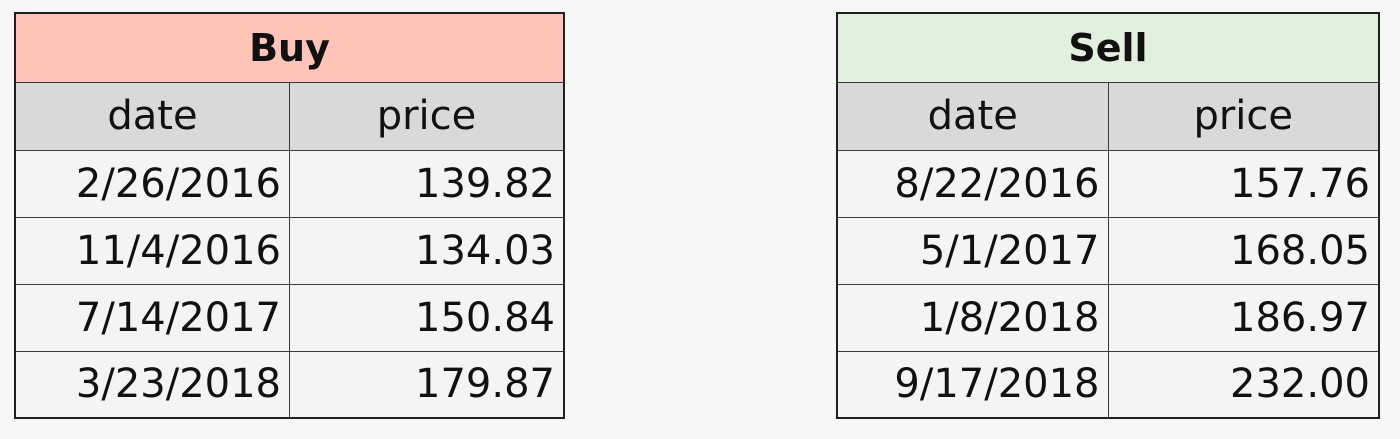 This screenshot has height=439, width=1400. What do you see at coordinates (427, 250) in the screenshot?
I see `buy-price-cell: 134.03` at bounding box center [427, 250].